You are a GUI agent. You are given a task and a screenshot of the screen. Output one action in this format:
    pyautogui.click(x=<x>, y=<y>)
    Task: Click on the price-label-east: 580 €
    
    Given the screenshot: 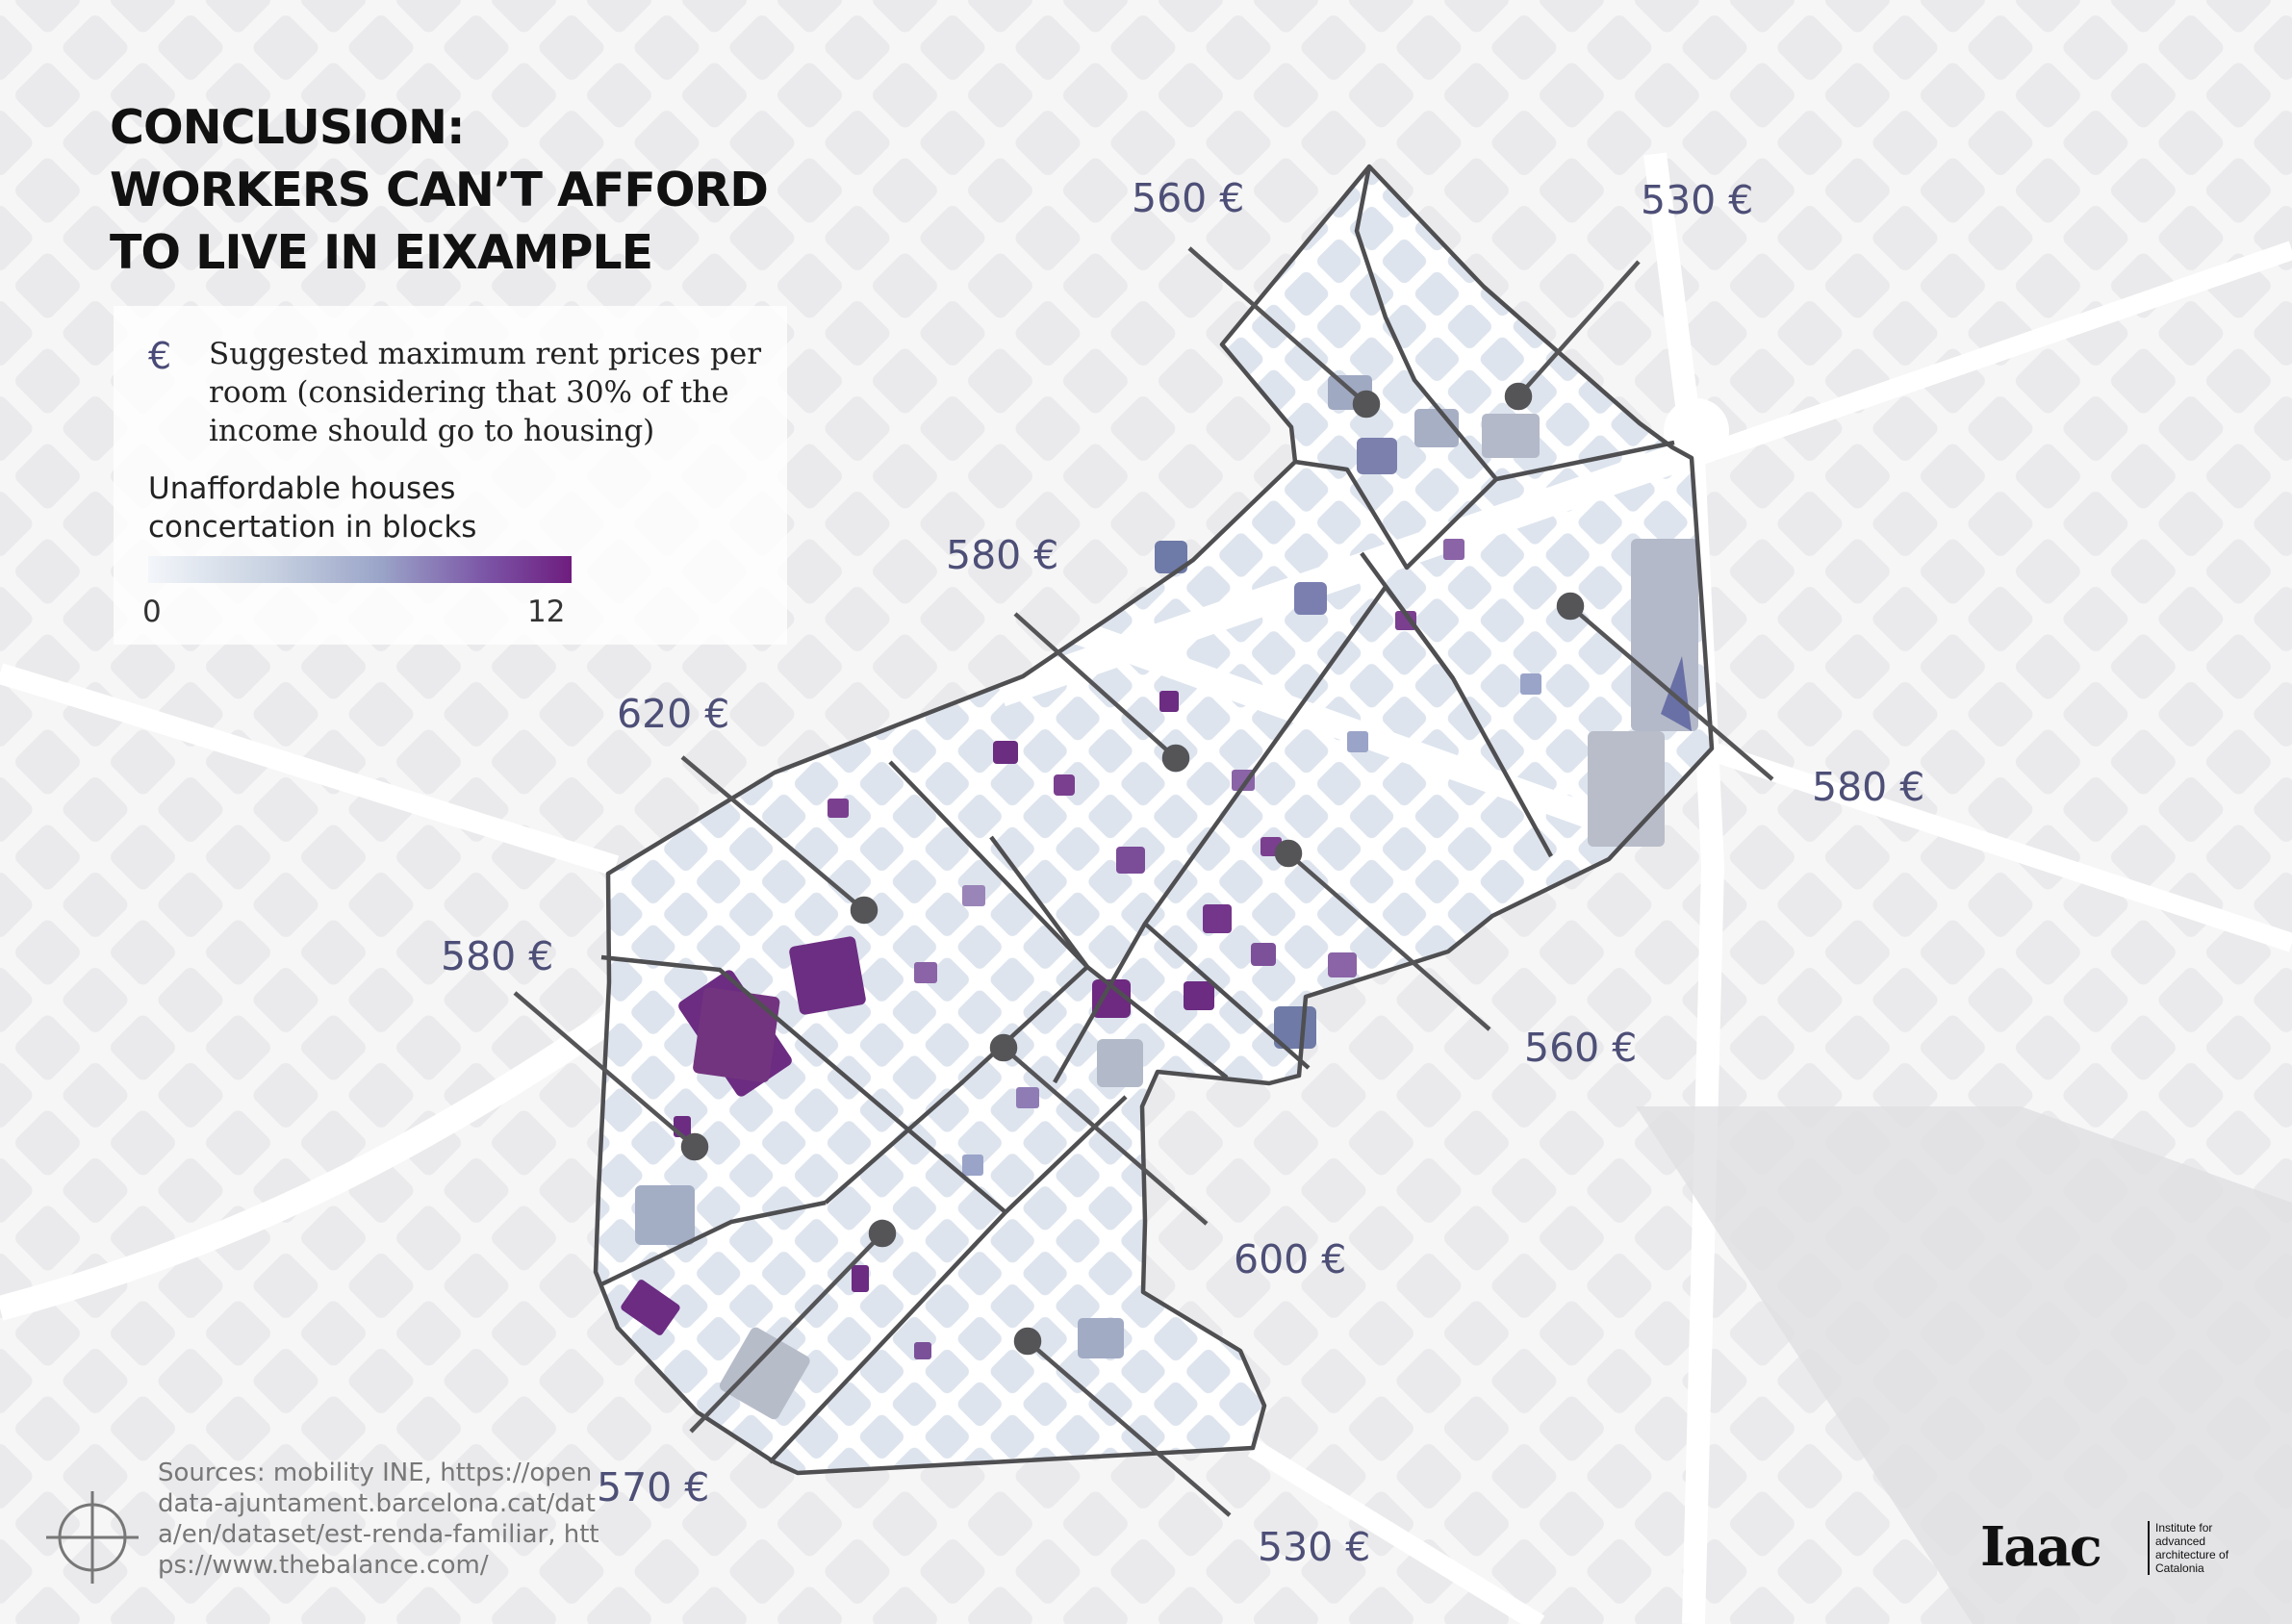 What is the action you would take?
    pyautogui.click(x=1868, y=787)
    